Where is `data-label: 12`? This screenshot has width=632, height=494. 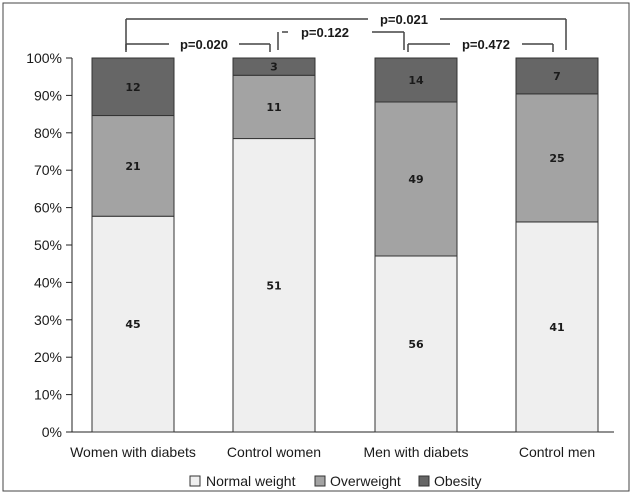 data-label: 12 is located at coordinates (132, 87).